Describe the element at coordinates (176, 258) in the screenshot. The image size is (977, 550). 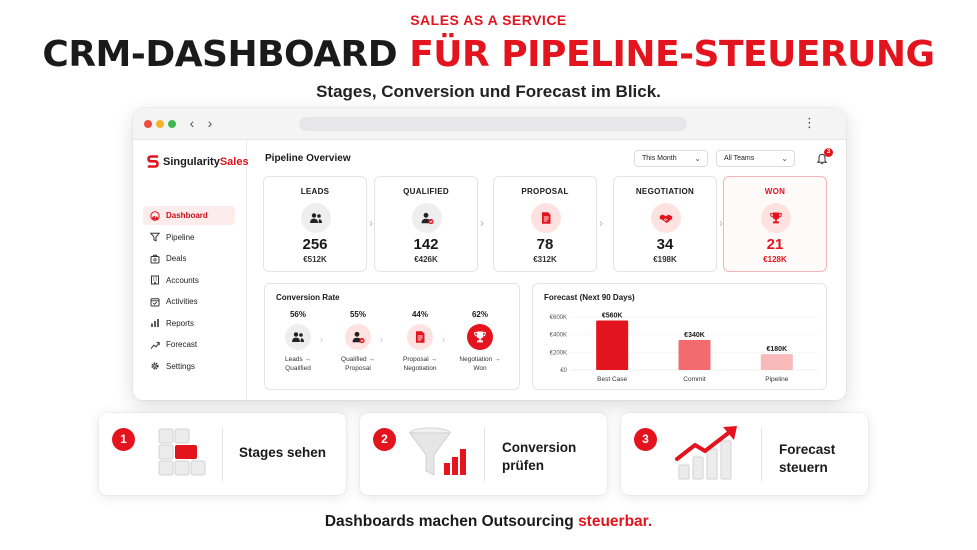
I see `sidebar-item-label: Deals` at that location.